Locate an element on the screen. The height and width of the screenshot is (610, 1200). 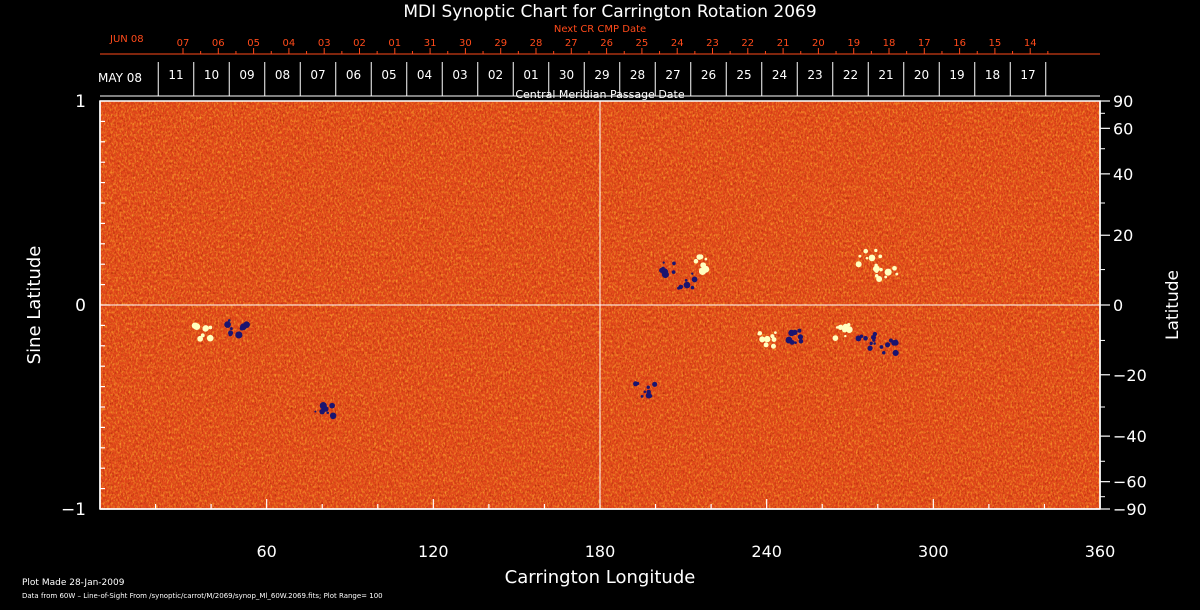
latitude-axis: 90 60 40 20 0 −20 −40 −60 −90 is located at coordinates (1123, 305).